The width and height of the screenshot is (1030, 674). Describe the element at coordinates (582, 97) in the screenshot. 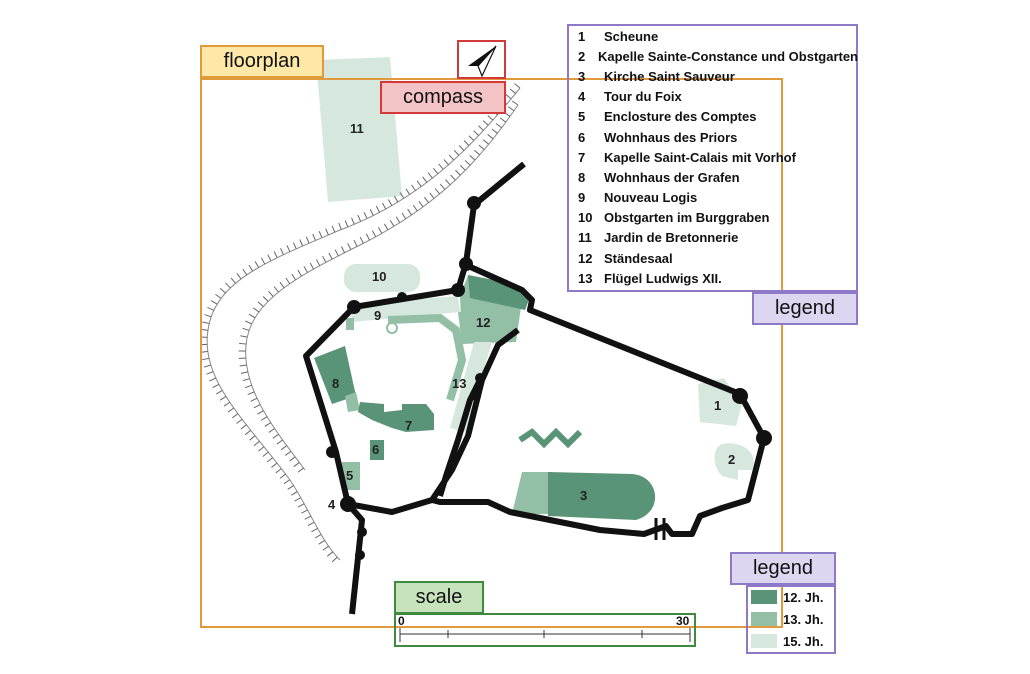

I see `legend-item-number: 4` at that location.